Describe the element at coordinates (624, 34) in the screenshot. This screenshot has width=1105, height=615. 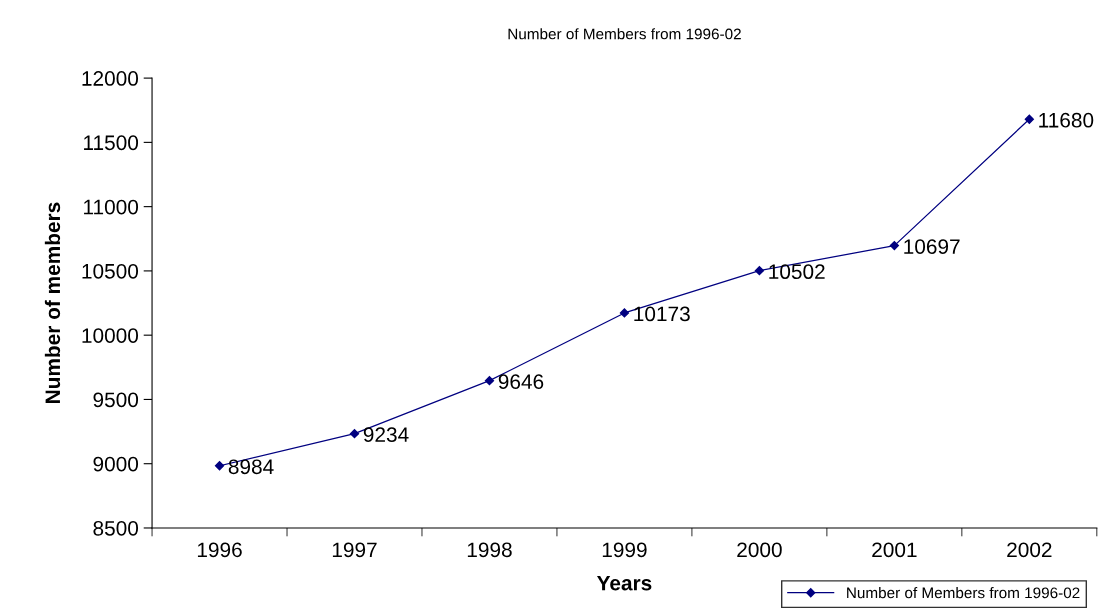
I see `chart-title: Number of Members from 1996-02` at that location.